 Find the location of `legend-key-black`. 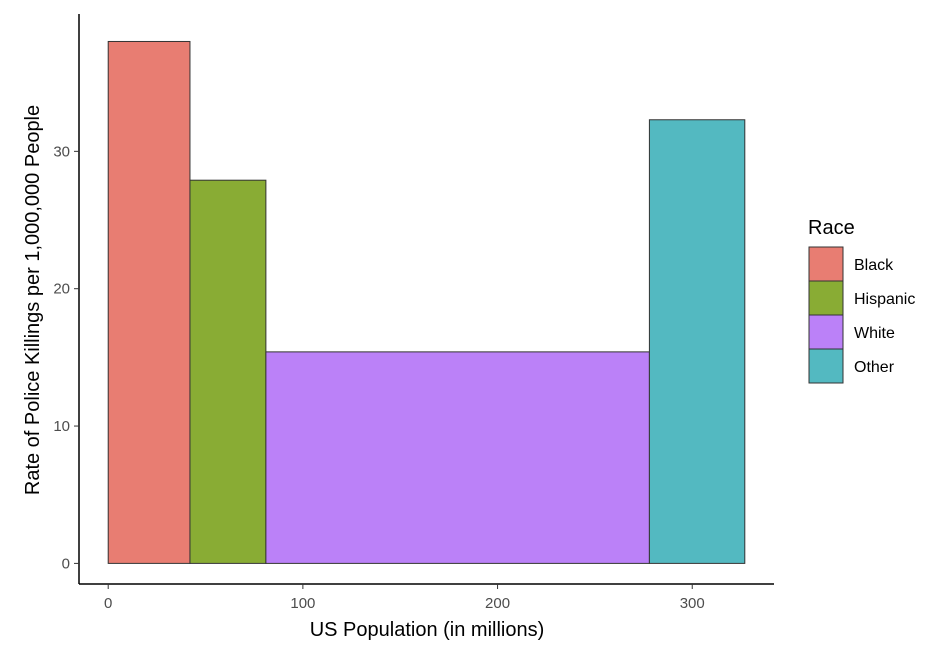

legend-key-black is located at coordinates (826, 264).